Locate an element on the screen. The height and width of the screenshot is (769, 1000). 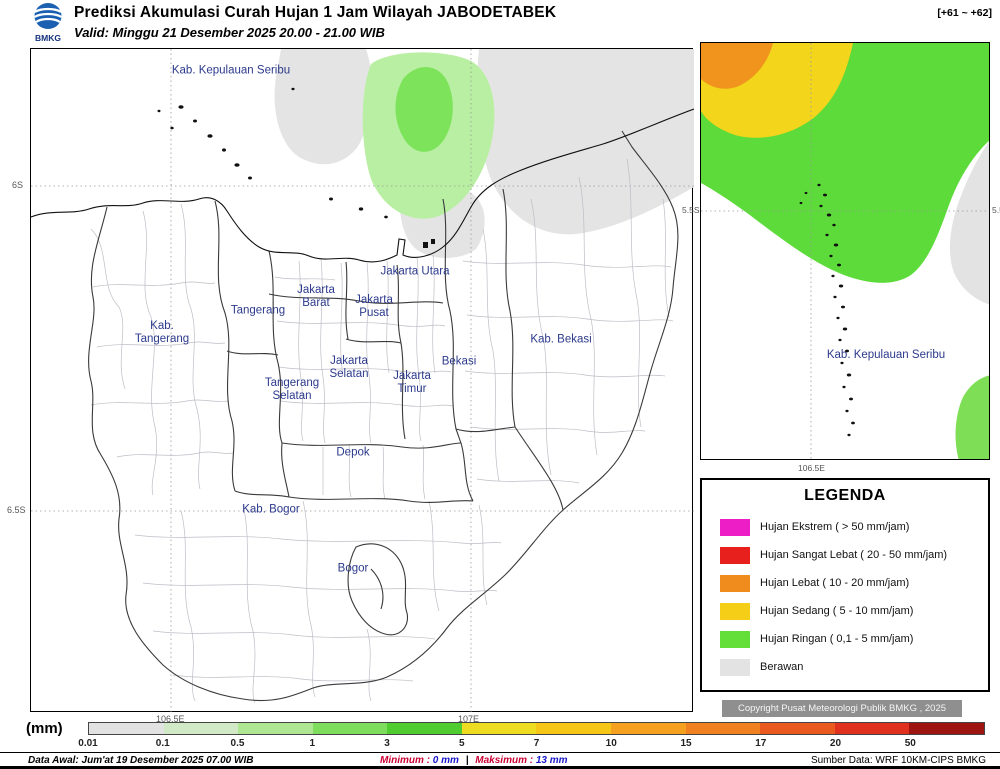
map-label-jakarta-selatan: Jakarta Selatan is located at coordinates (349, 367).